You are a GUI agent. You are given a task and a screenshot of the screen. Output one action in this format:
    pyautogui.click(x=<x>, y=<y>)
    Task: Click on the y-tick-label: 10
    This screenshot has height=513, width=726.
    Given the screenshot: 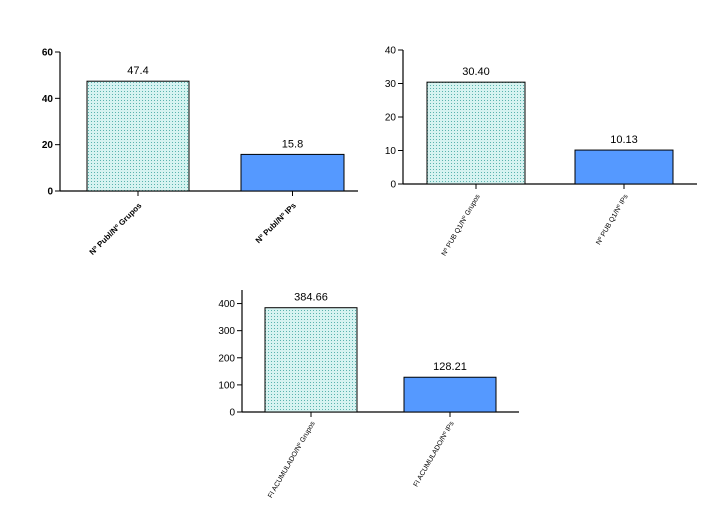 What is the action you would take?
    pyautogui.click(x=391, y=151)
    